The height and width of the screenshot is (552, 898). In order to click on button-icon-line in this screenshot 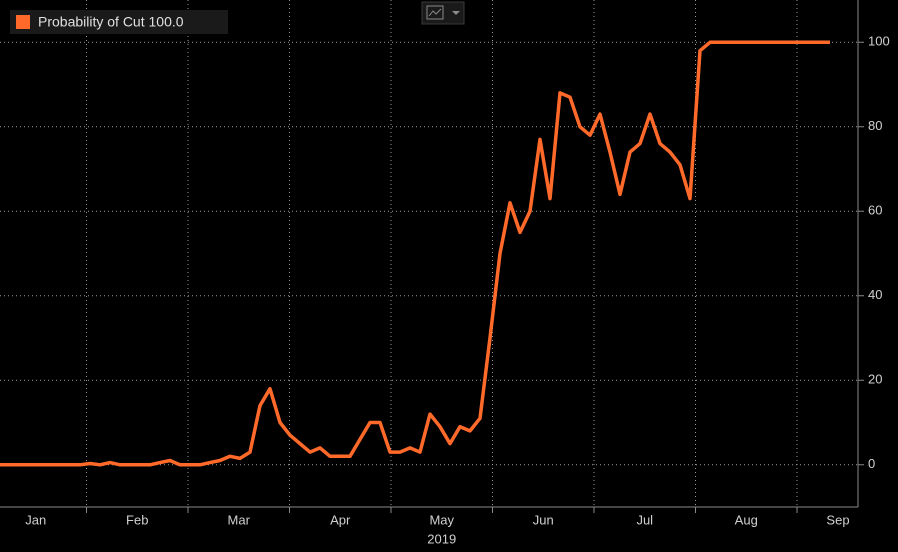, I will do `click(435, 12)`.